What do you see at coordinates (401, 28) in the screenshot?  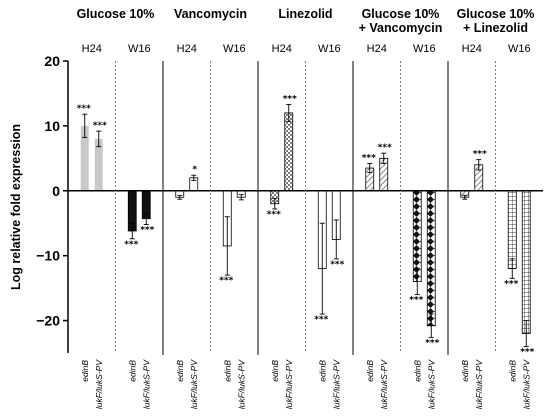 I see `group-title: + Vancomycin` at bounding box center [401, 28].